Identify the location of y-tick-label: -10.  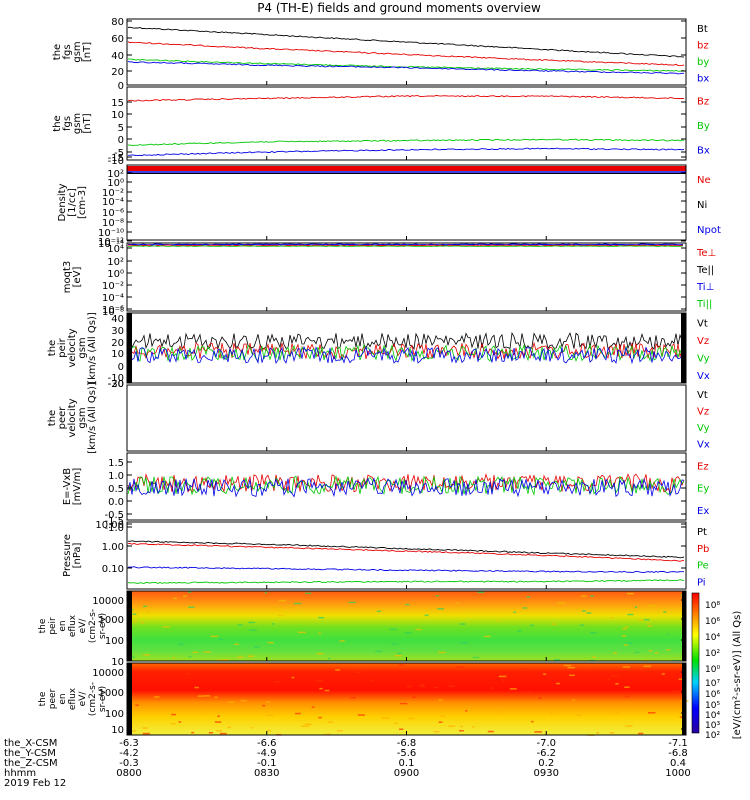
(116, 378).